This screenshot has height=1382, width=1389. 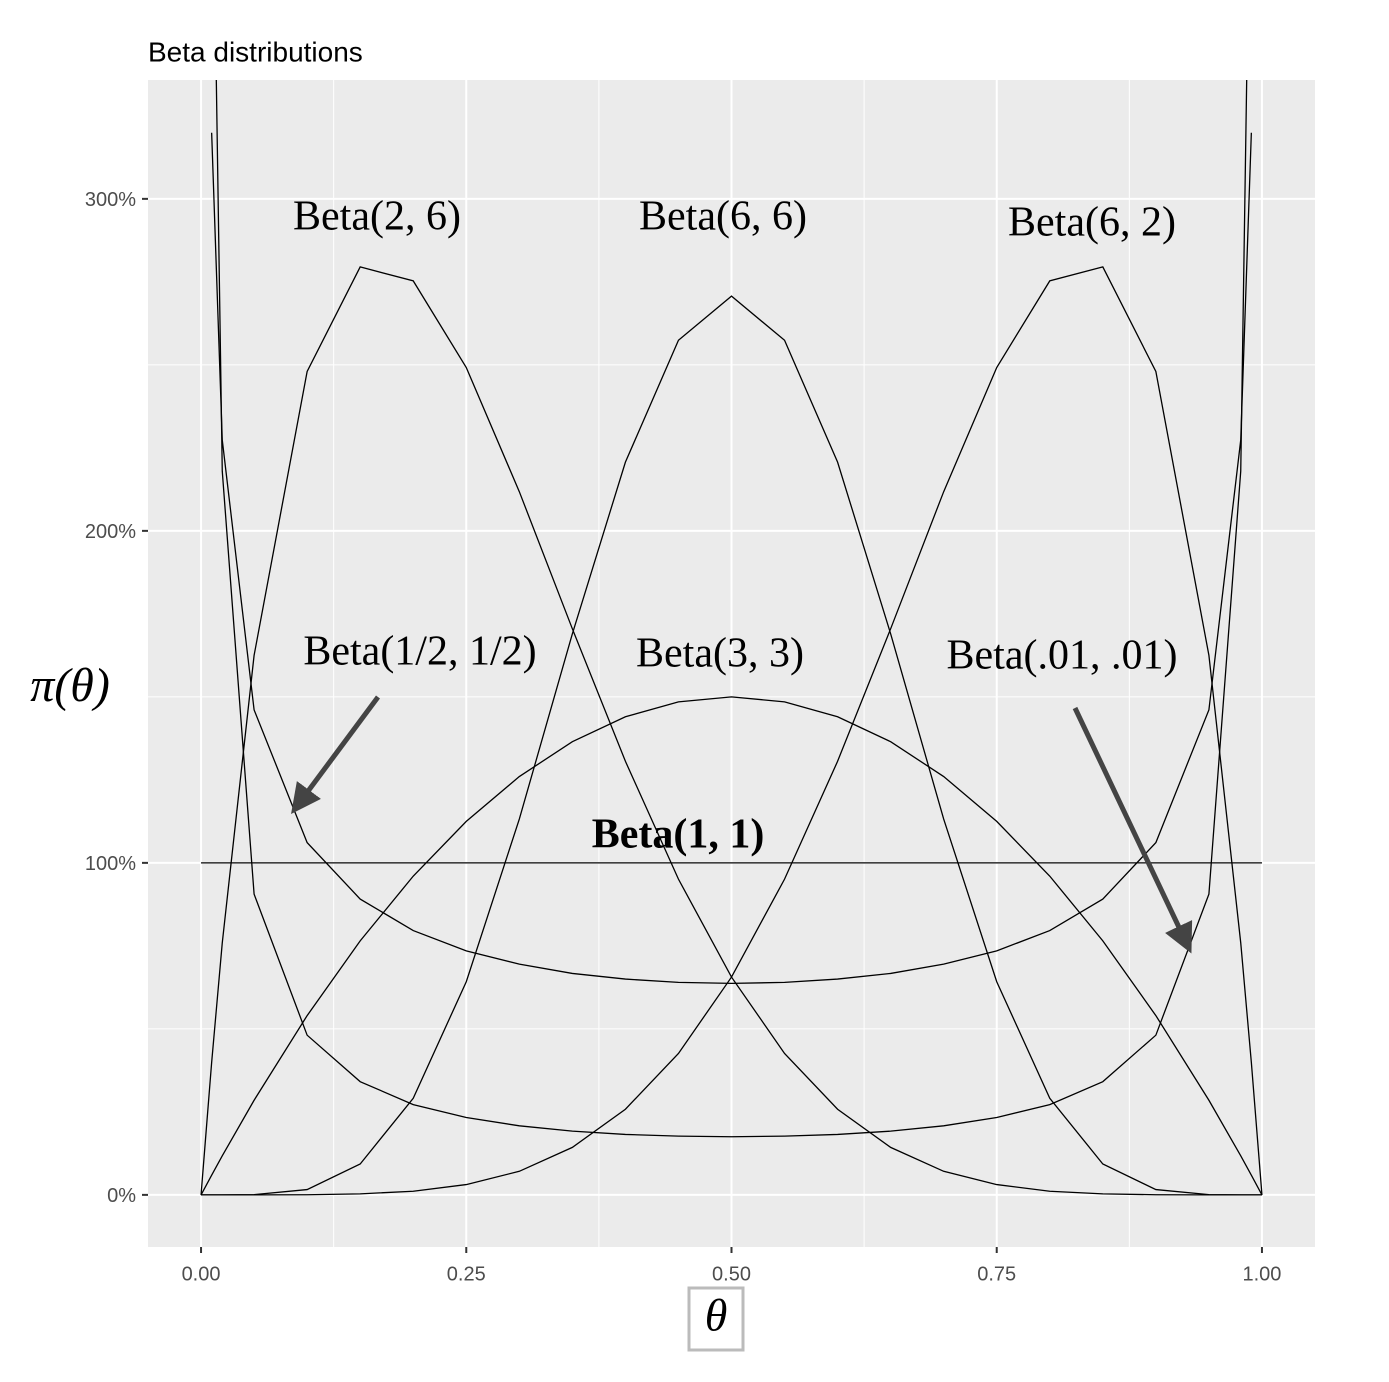 What do you see at coordinates (1261, 1274) in the screenshot?
I see `x-tick-label: 1.00` at bounding box center [1261, 1274].